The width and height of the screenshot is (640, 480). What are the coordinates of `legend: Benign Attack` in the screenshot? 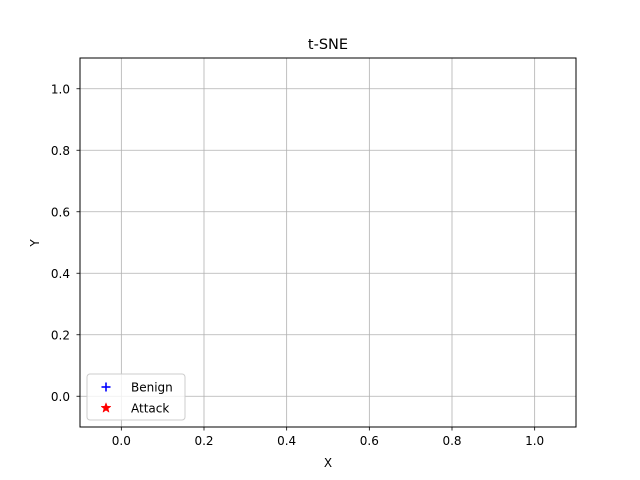 It's located at (136, 397).